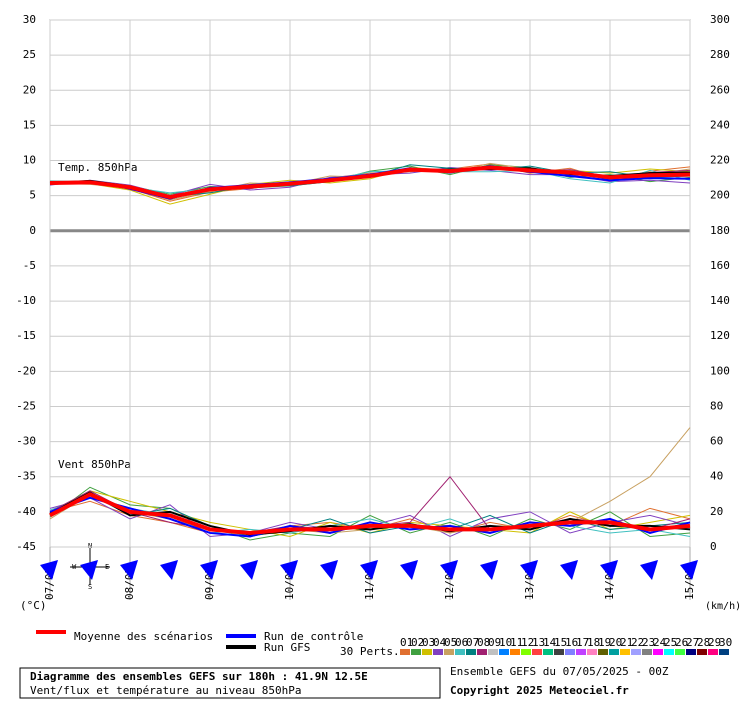  What do you see at coordinates (720, 335) in the screenshot?
I see `y2-tick-label: 120` at bounding box center [720, 335].